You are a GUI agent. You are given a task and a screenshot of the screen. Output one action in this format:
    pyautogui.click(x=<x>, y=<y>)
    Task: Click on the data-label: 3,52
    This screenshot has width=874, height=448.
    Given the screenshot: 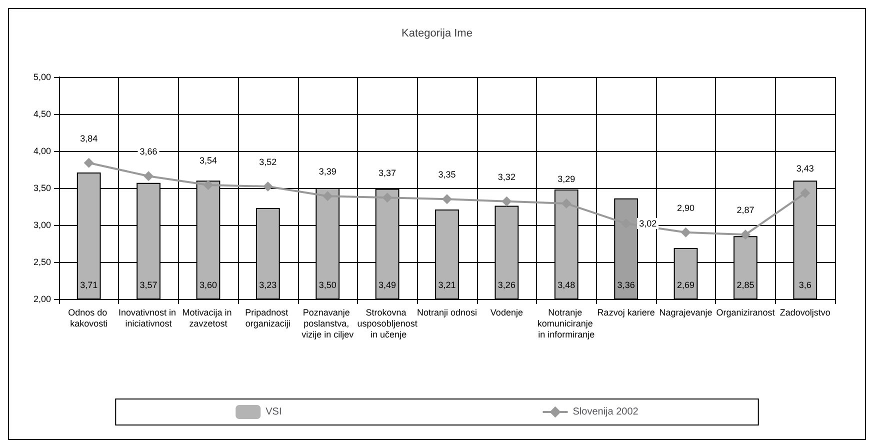 What is the action you would take?
    pyautogui.click(x=268, y=162)
    